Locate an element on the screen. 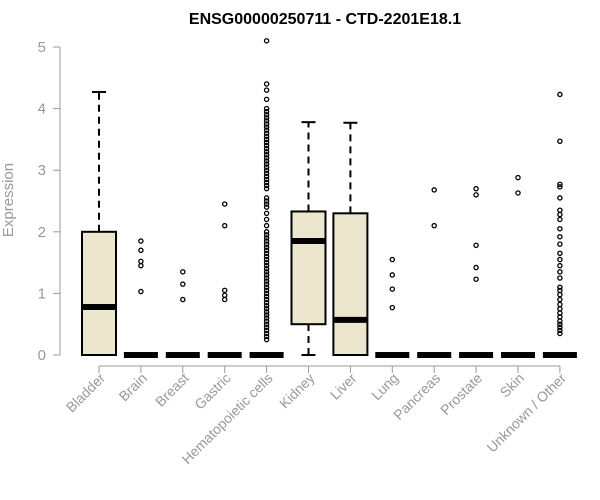 This screenshot has width=600, height=500. y-tick-label: 2 is located at coordinates (42, 232).